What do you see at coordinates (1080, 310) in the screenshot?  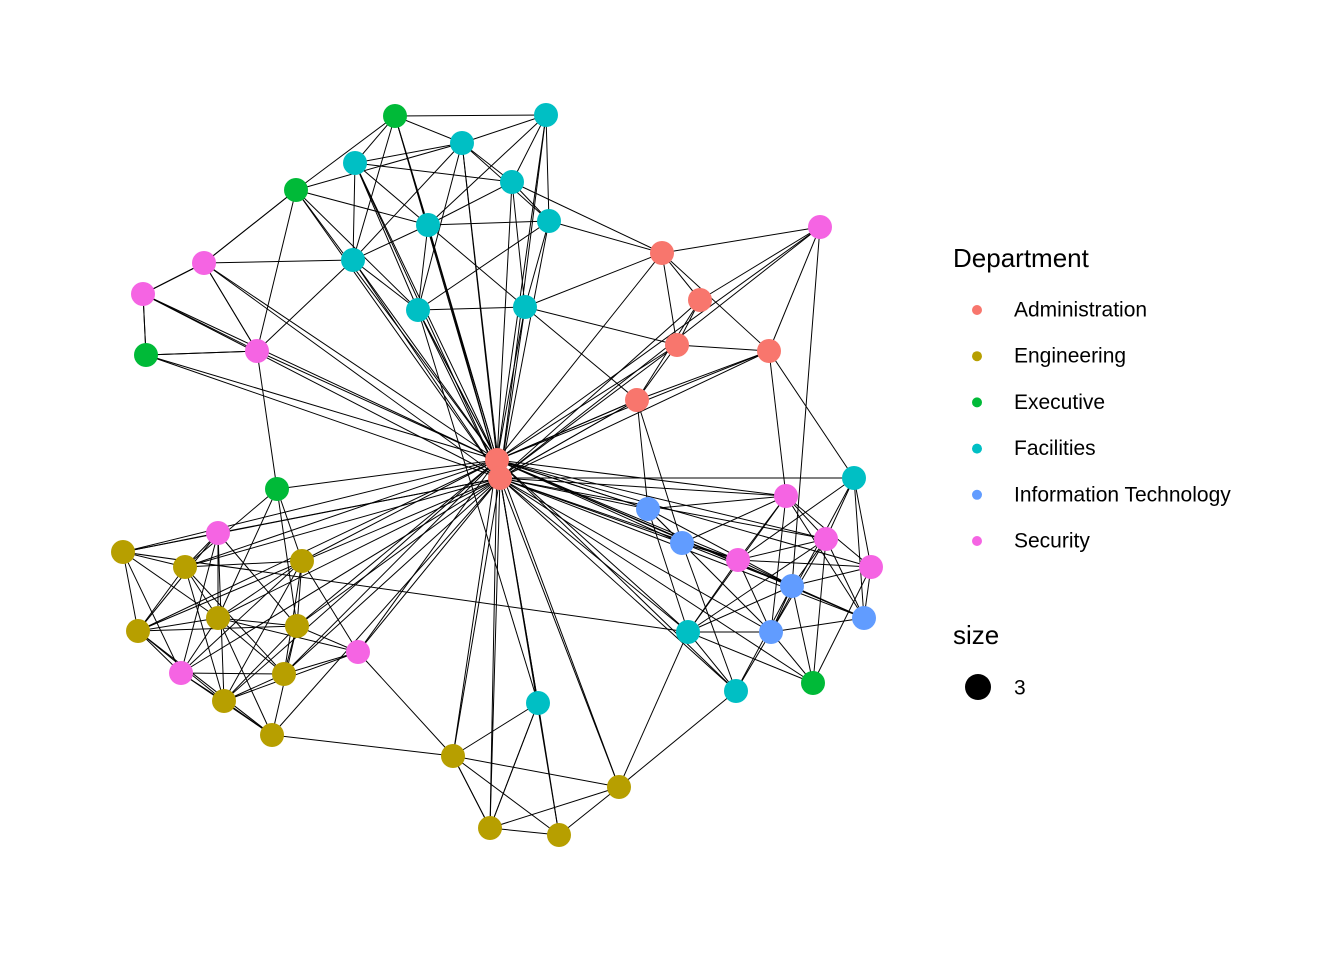 I see `legend-label: Administration` at bounding box center [1080, 310].